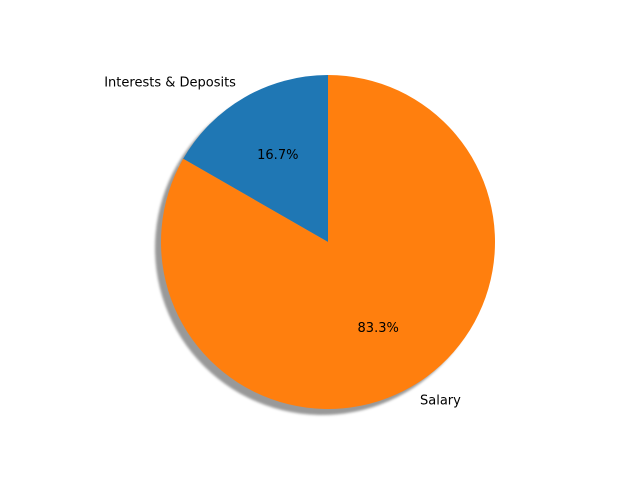 The width and height of the screenshot is (640, 480). What do you see at coordinates (170, 83) in the screenshot?
I see `pie-category-label-interests-deposits: Interests & Deposits` at bounding box center [170, 83].